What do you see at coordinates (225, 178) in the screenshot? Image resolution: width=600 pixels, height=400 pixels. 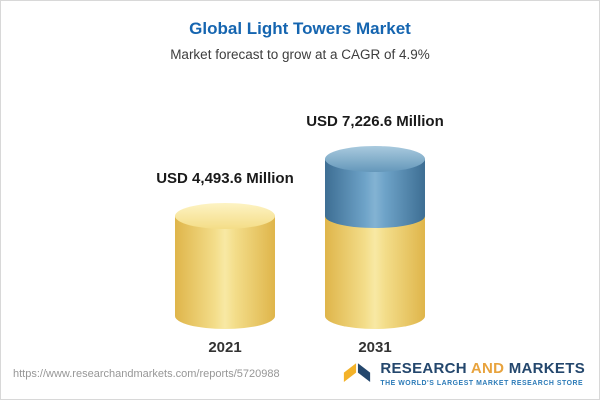 I see `value-label-2021: USD 4,493.6 Million` at bounding box center [225, 178].